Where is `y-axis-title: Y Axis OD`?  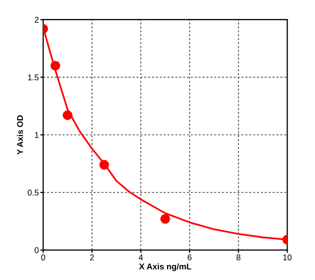 y-axis-title: Y Axis OD is located at coordinates (19, 135).